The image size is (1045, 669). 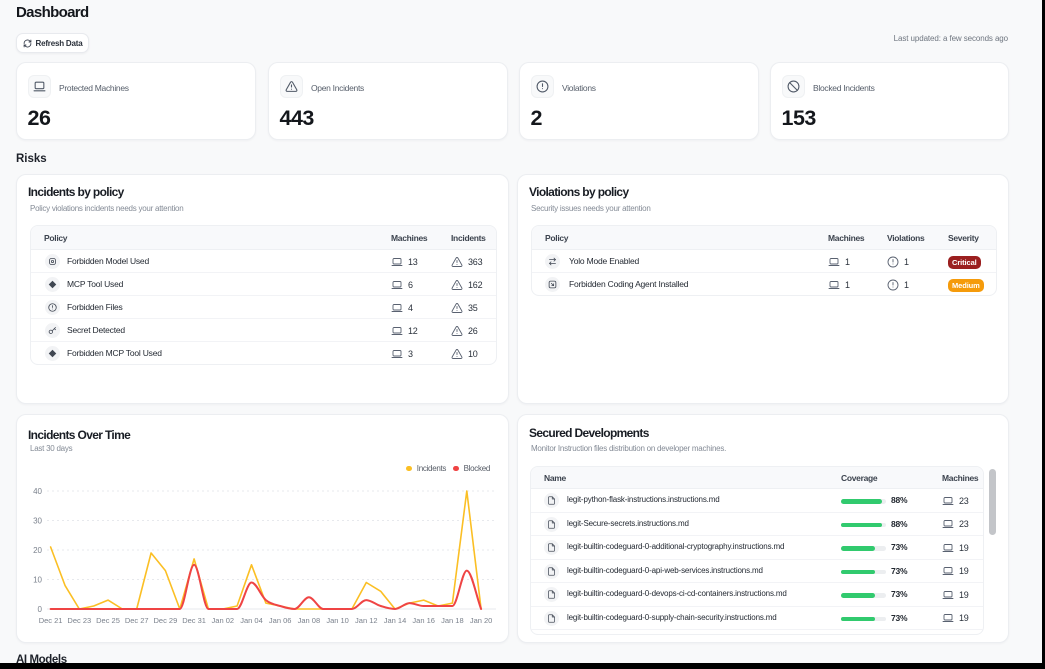 I want to click on svg-text: Jan 10, so click(x=337, y=620).